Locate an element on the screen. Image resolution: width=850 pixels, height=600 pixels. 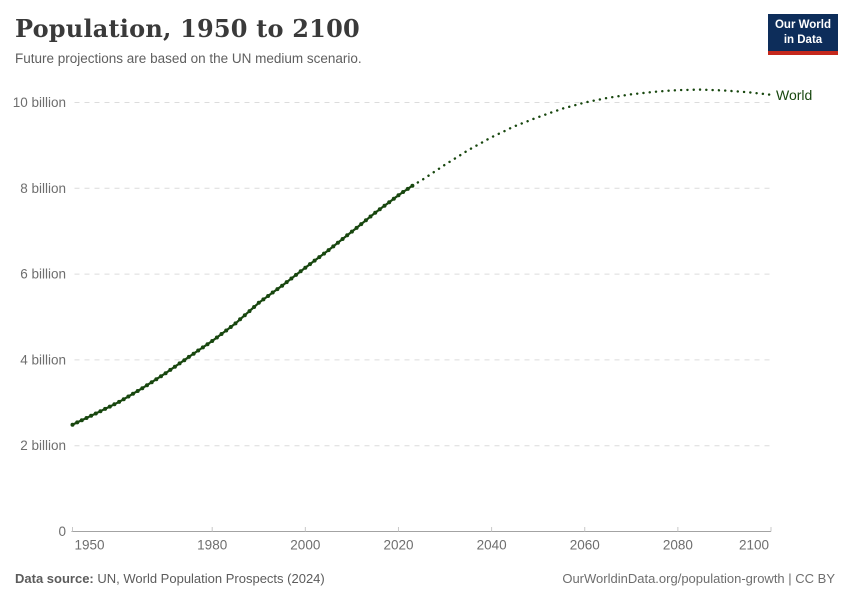
series-end-label: World is located at coordinates (794, 95).